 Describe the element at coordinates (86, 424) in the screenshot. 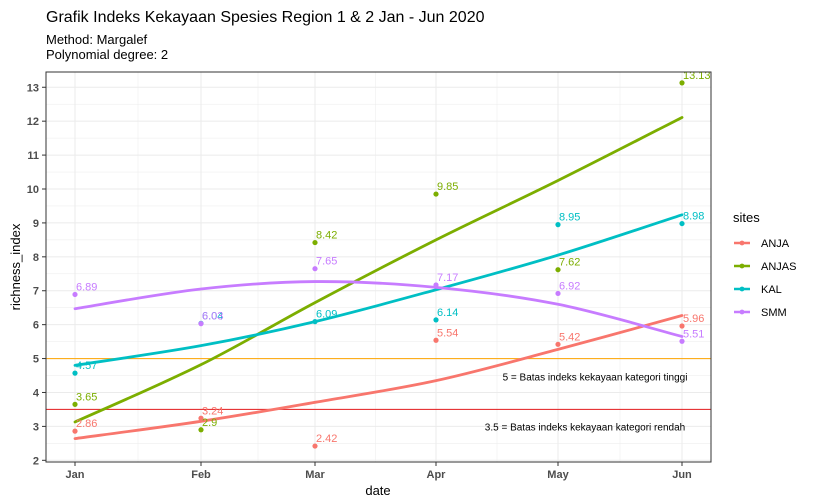

I see `point-label-anja: 2.86` at that location.